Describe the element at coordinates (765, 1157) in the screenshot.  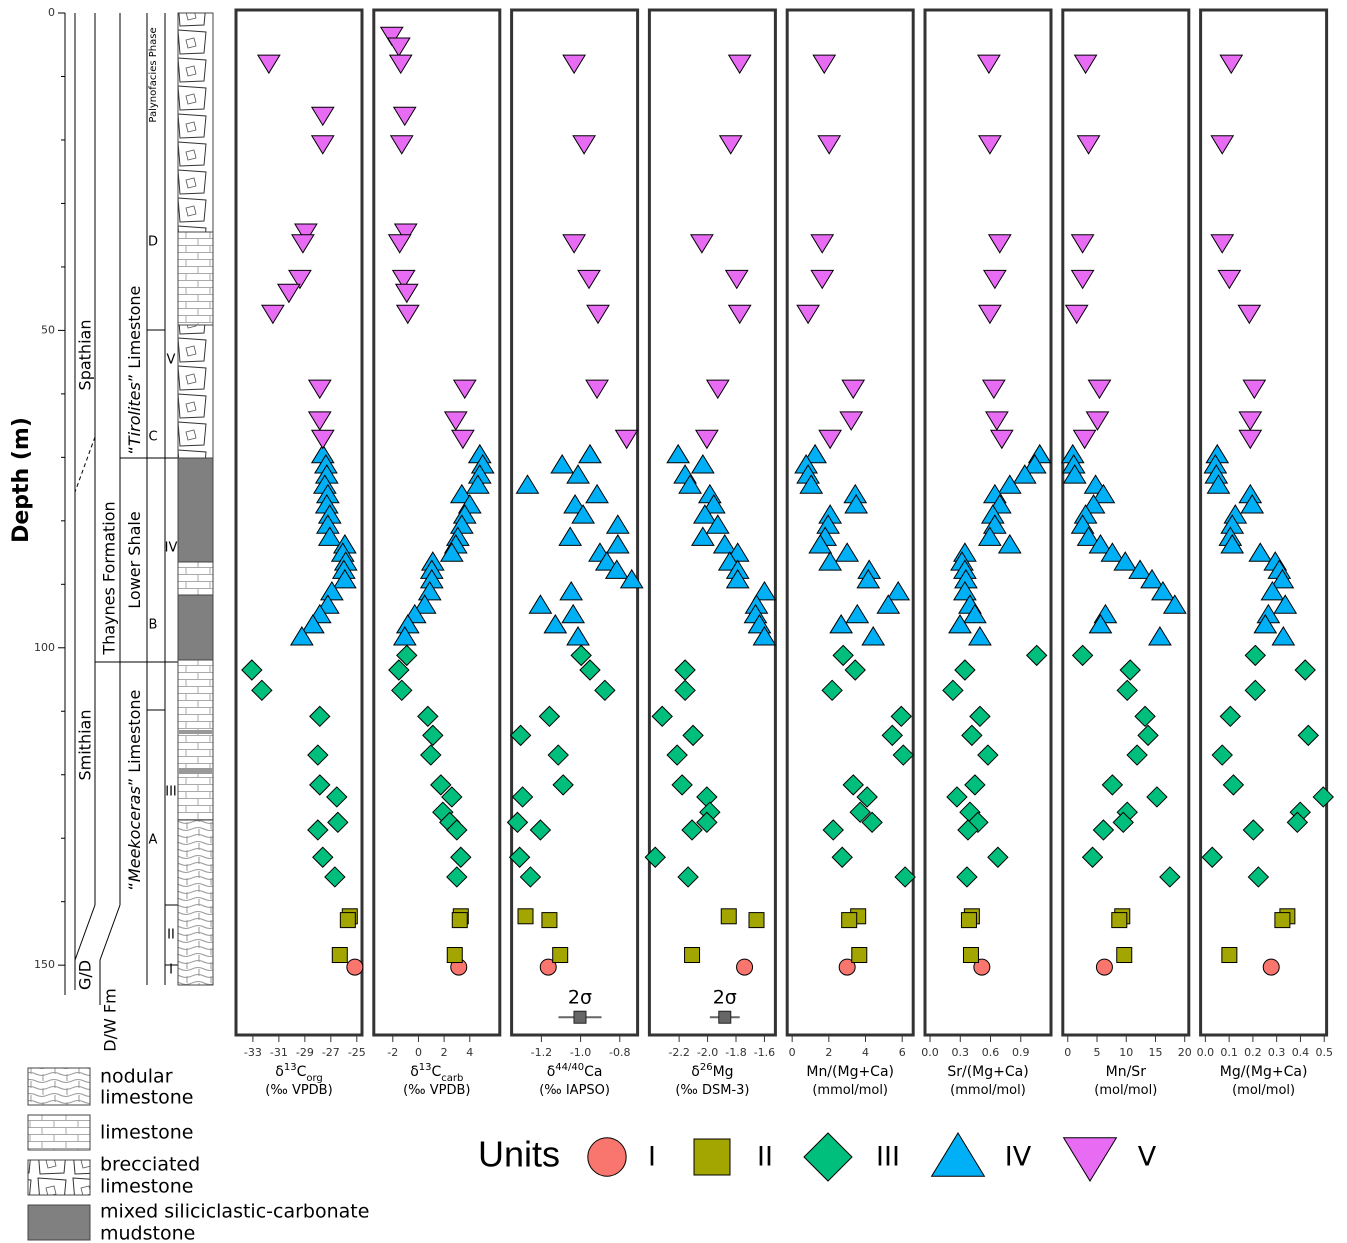
I see `legend-label: II` at that location.